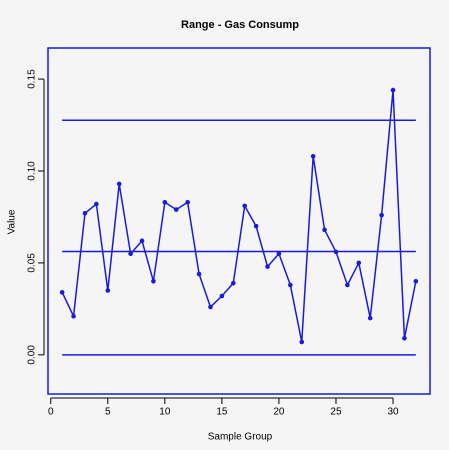 The height and width of the screenshot is (450, 449). Describe the element at coordinates (32, 355) in the screenshot. I see `y-tick-label: 0.00` at that location.